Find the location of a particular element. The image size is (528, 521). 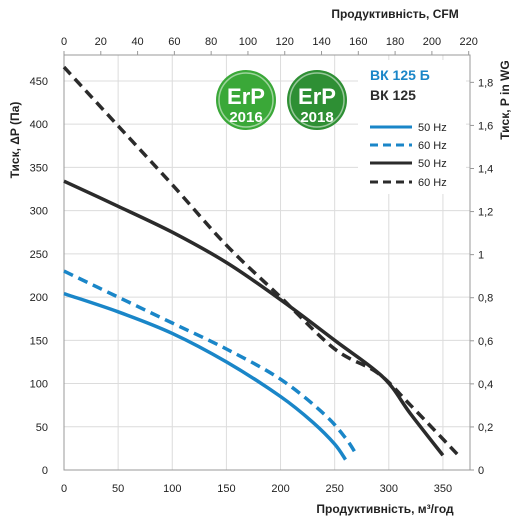

y-tick-label: 100 is located at coordinates (39, 385).